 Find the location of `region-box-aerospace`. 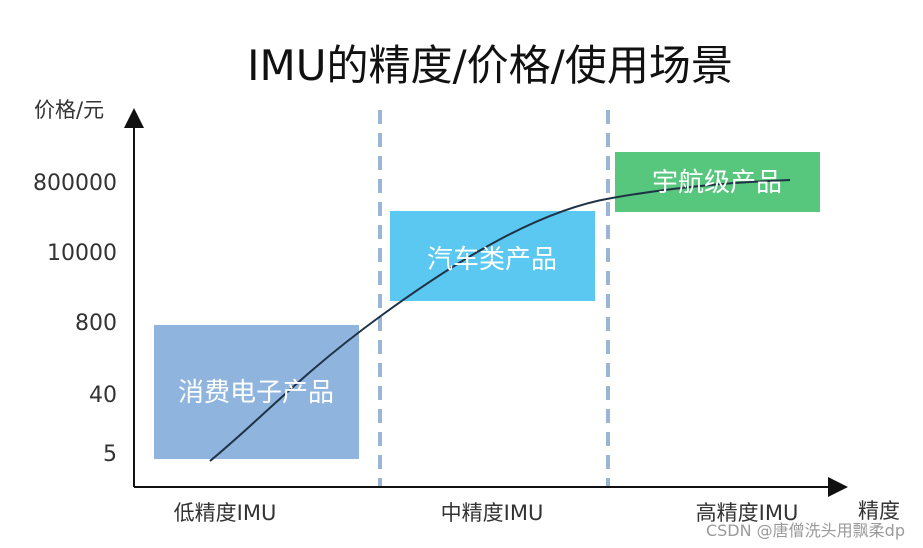

region-box-aerospace is located at coordinates (717, 182).